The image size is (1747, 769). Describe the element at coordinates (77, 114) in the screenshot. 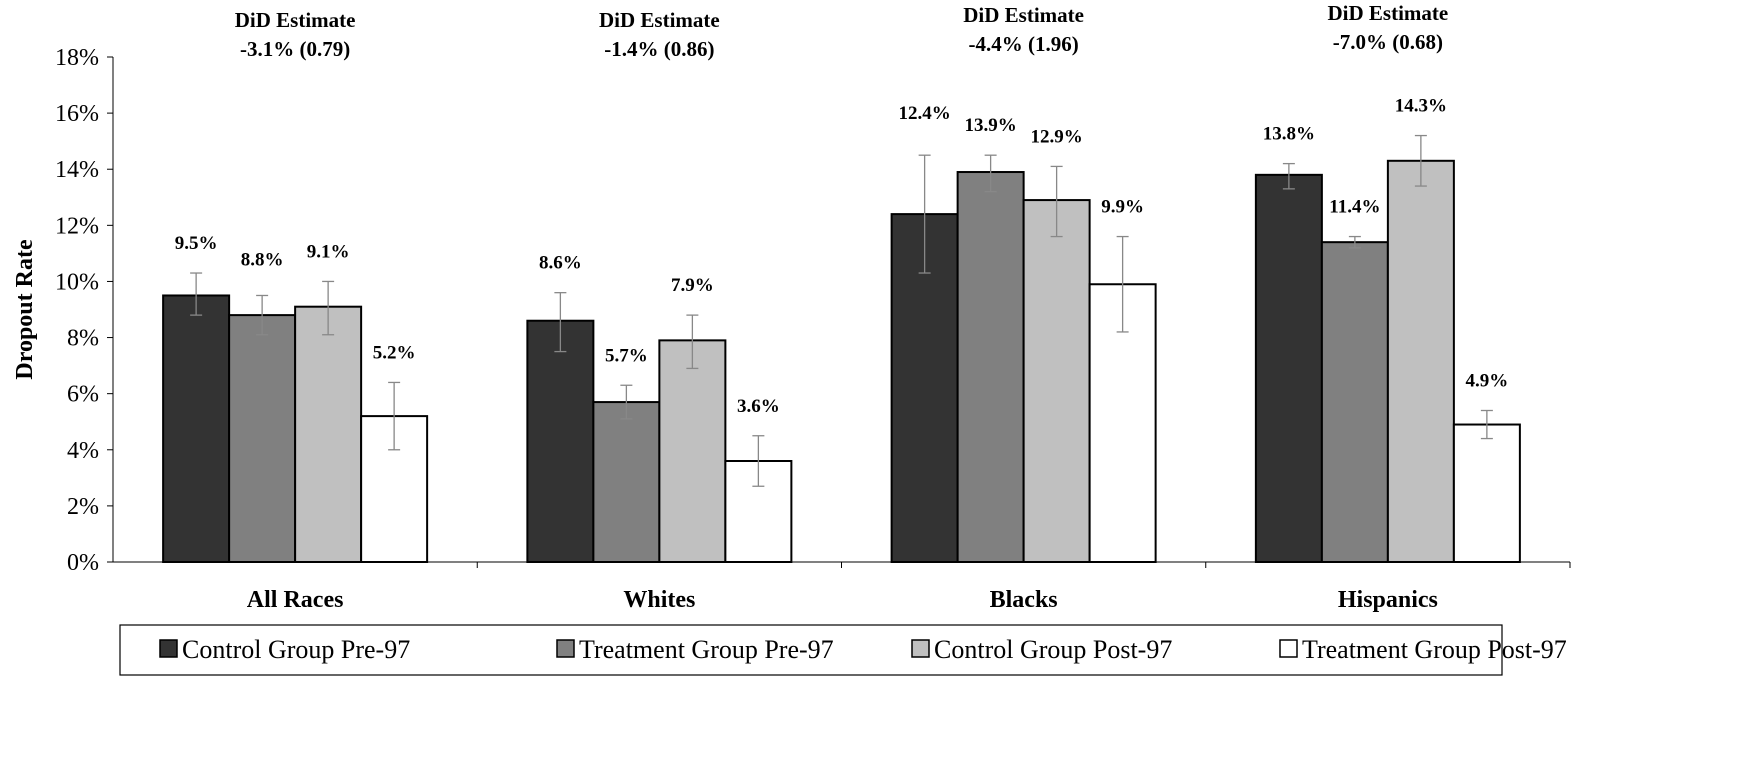

I see `y-tick-label: 16%` at that location.